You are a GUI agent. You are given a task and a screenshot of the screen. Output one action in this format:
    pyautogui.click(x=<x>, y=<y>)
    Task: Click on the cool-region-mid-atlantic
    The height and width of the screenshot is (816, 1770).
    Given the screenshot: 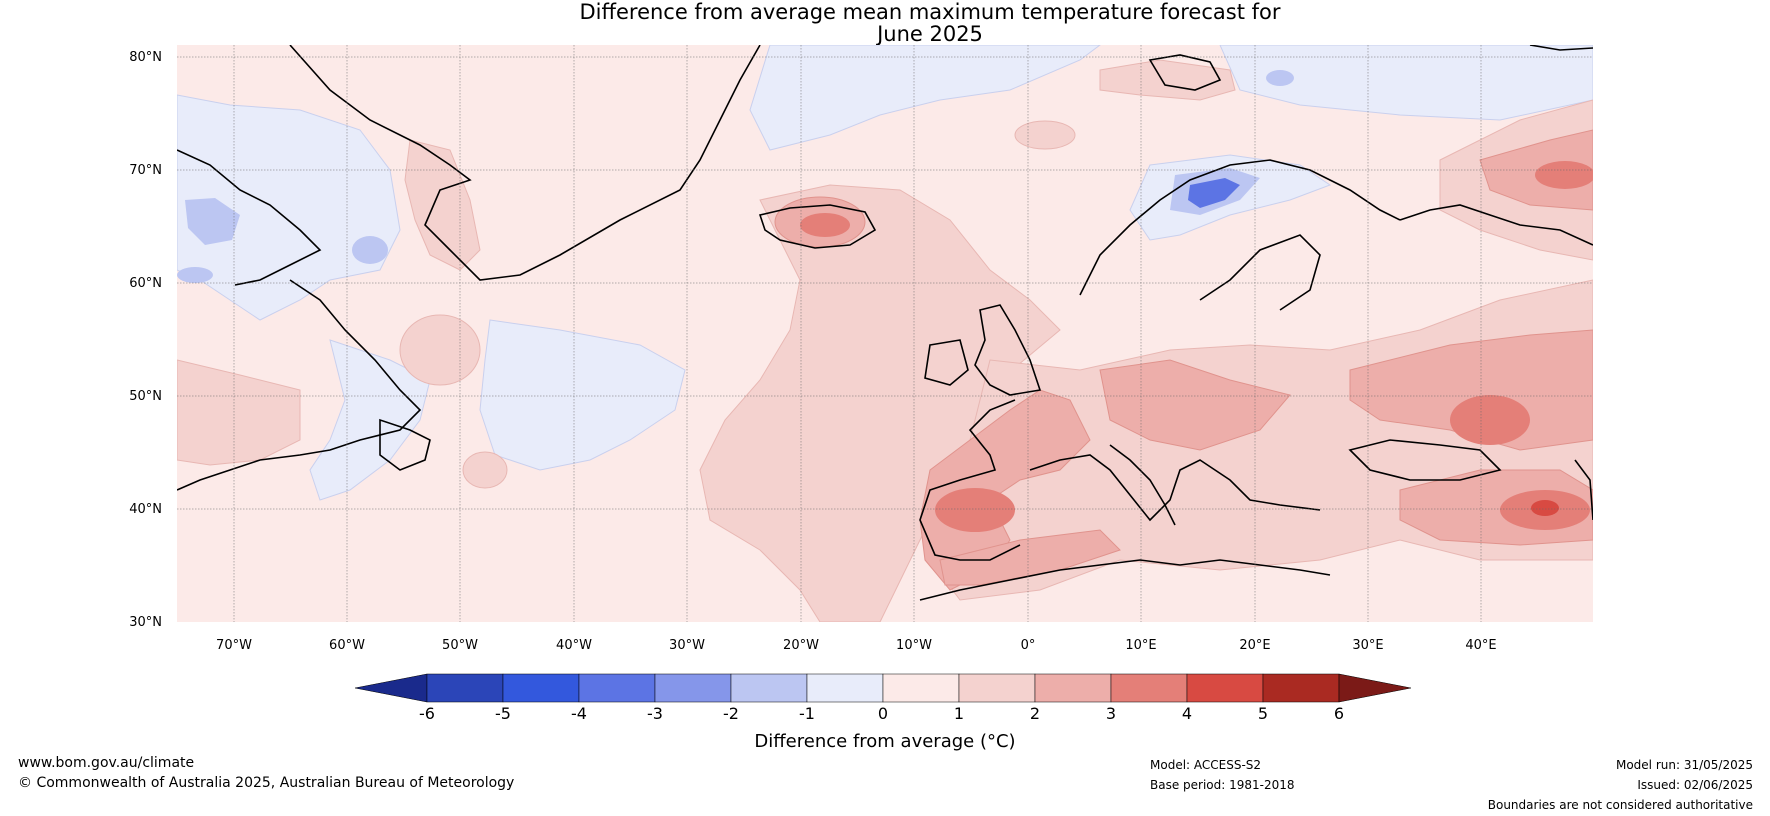 What is the action you would take?
    pyautogui.click(x=582, y=395)
    